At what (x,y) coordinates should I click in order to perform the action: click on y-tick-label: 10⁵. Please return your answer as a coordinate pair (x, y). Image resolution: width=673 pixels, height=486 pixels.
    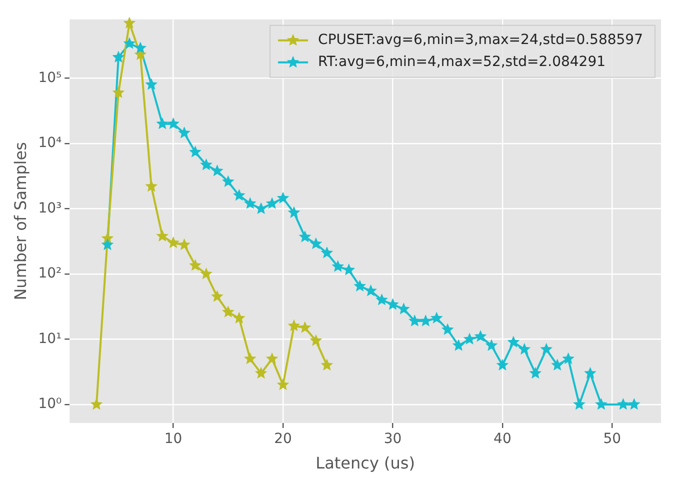
    Looking at the image, I should click on (50, 78).